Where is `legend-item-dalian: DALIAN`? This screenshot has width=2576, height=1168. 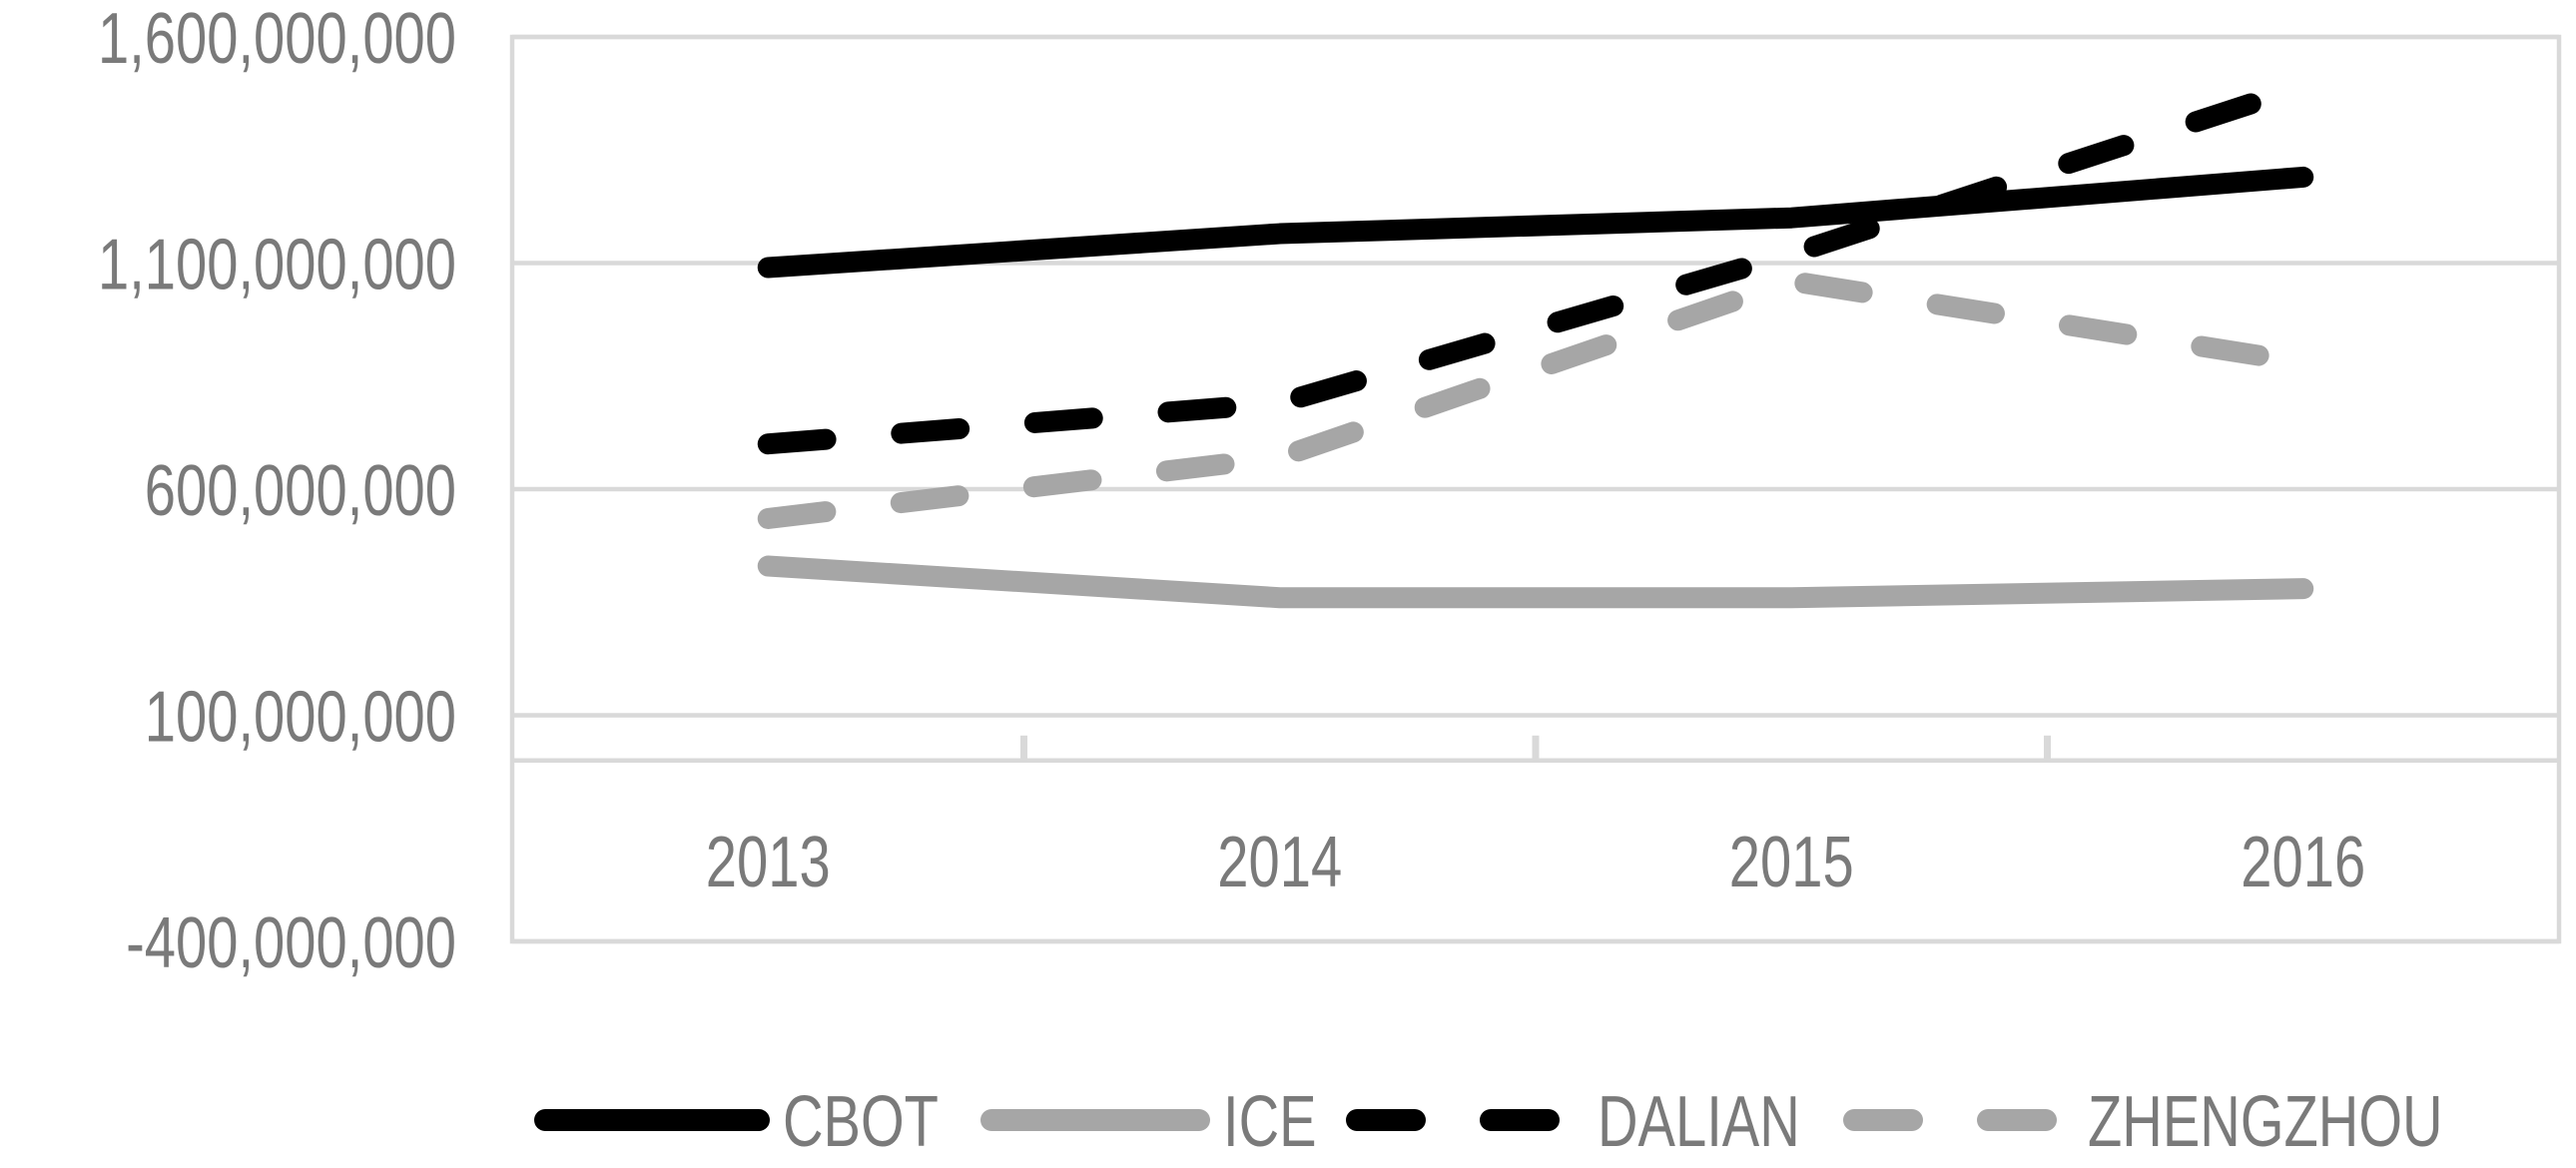 legend-item-dalian: DALIAN is located at coordinates (1573, 1121).